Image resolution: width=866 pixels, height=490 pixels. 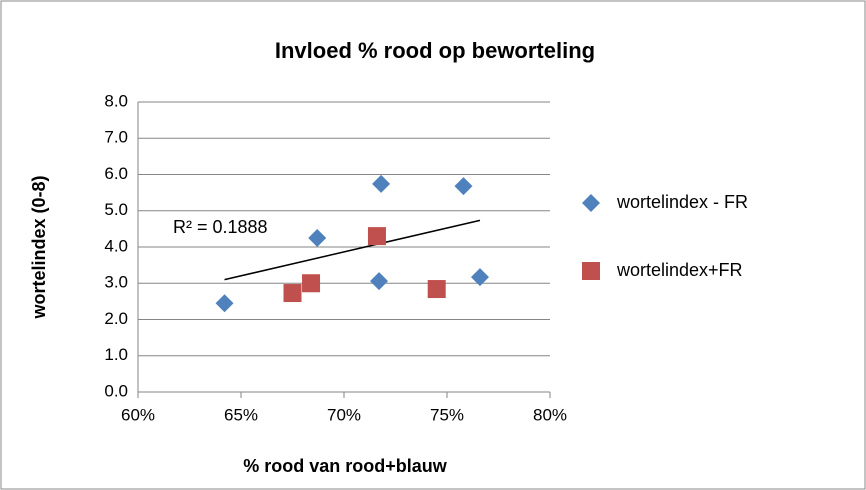 What do you see at coordinates (220, 227) in the screenshot?
I see `r-squared-label: R² = 0.1888` at bounding box center [220, 227].